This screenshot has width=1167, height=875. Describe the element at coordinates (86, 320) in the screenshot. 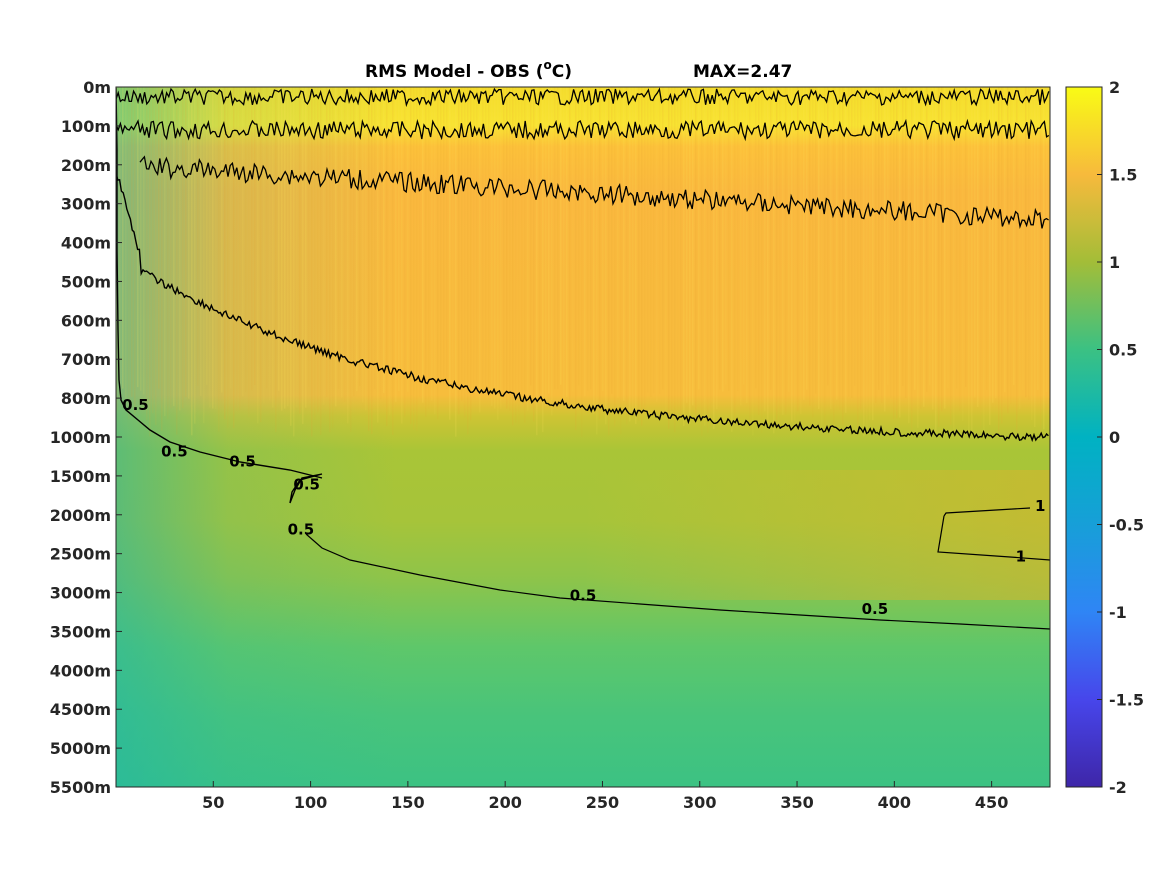

I see `y-tick-label: 600m` at that location.